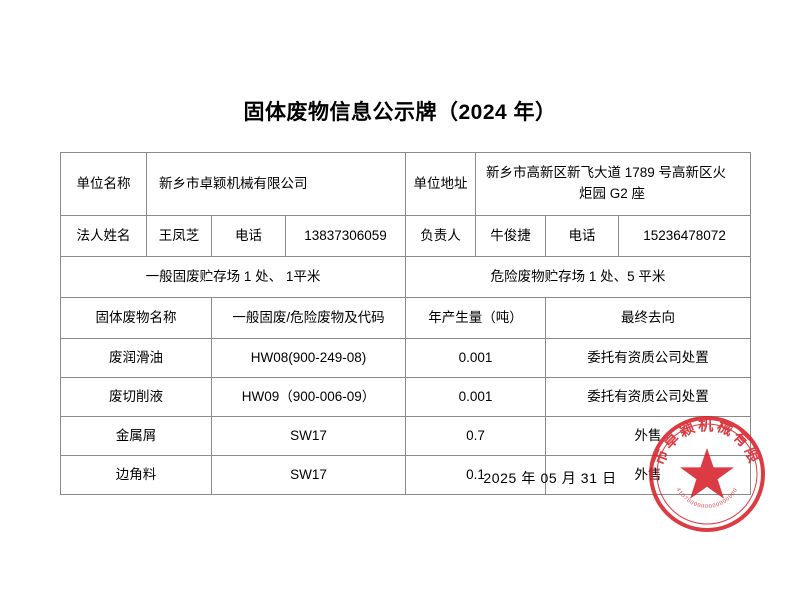  What do you see at coordinates (648, 436) in the screenshot?
I see `waste-destination: 外售` at bounding box center [648, 436].